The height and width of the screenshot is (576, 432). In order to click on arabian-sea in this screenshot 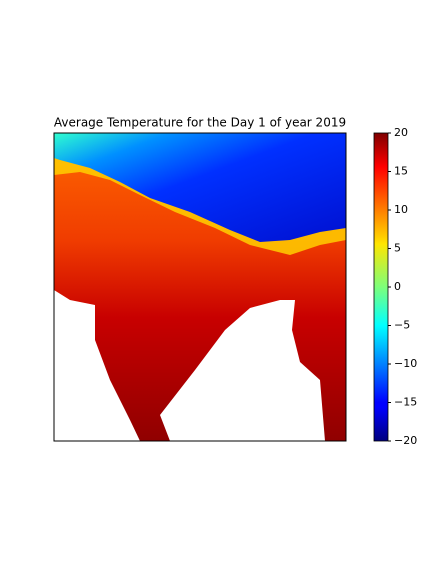, I will do `click(97, 365)`.